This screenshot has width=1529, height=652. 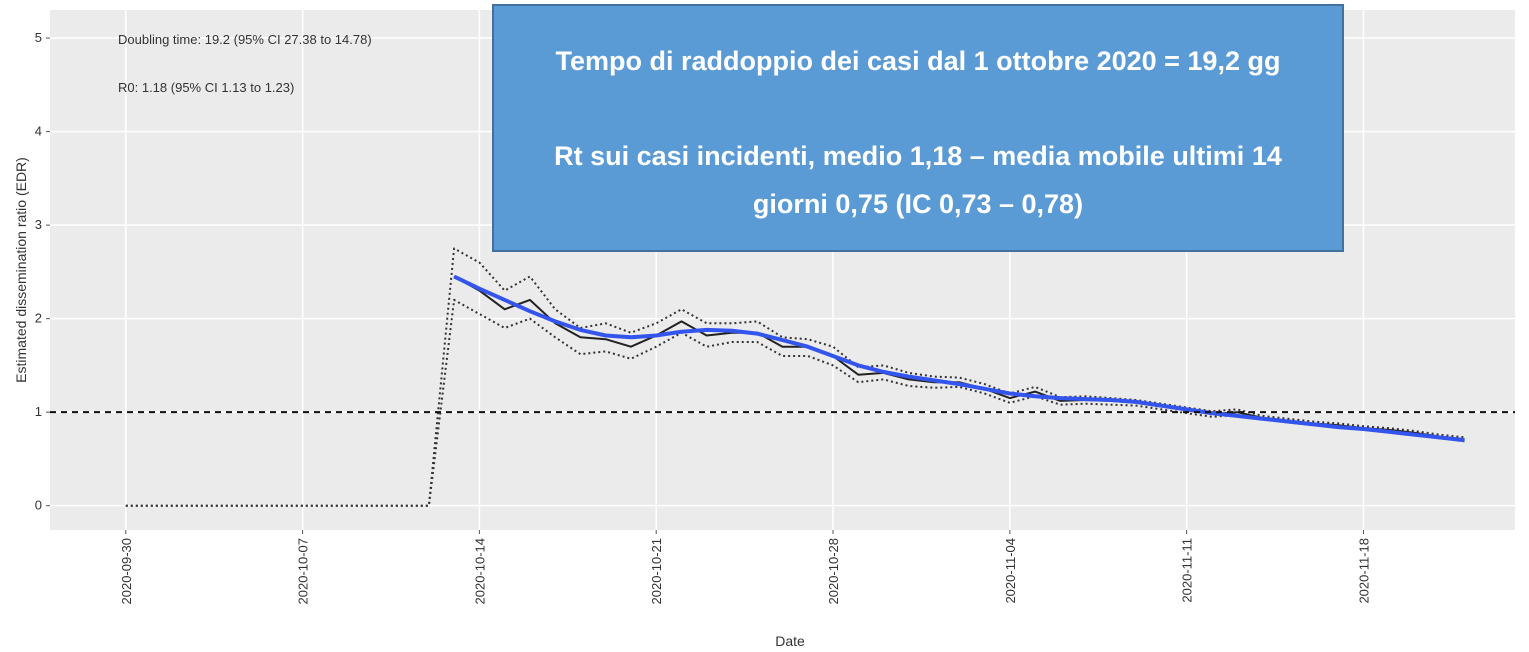 I want to click on x-tick-label: 2020-10-14, so click(x=479, y=571).